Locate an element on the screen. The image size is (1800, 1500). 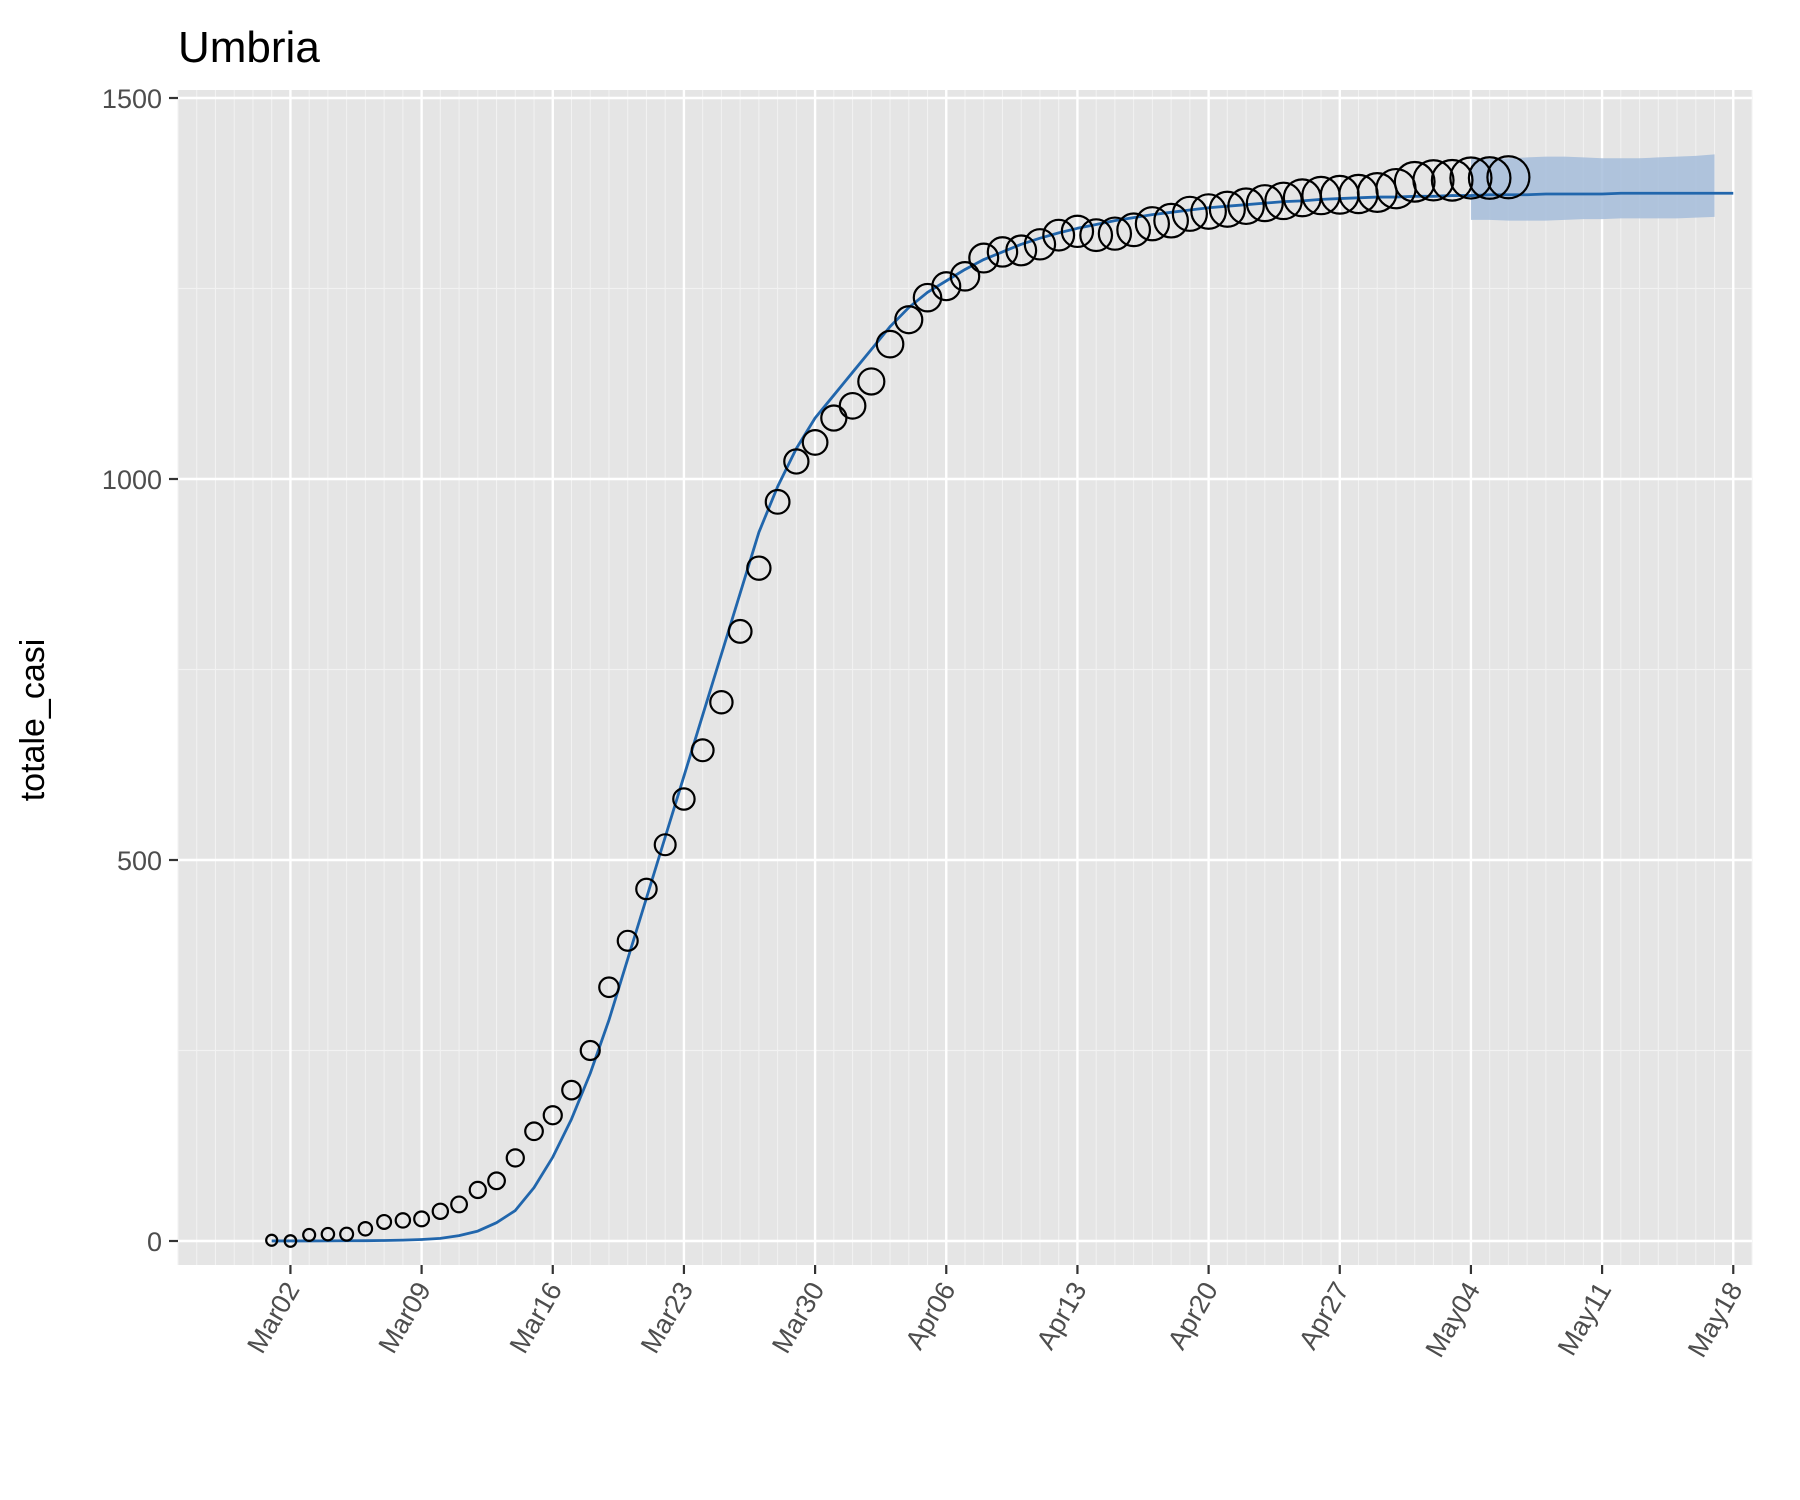
chart-title: Umbria is located at coordinates (249, 47).